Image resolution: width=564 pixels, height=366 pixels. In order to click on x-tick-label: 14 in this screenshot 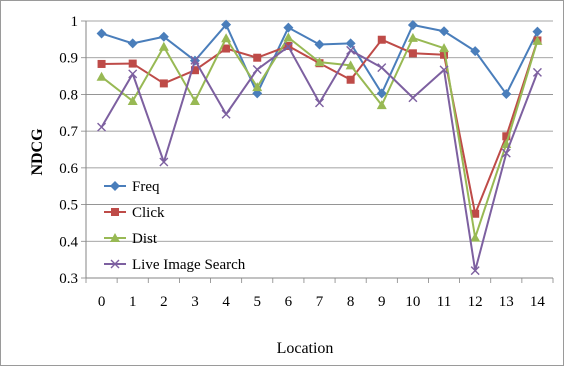, I will do `click(538, 302)`.